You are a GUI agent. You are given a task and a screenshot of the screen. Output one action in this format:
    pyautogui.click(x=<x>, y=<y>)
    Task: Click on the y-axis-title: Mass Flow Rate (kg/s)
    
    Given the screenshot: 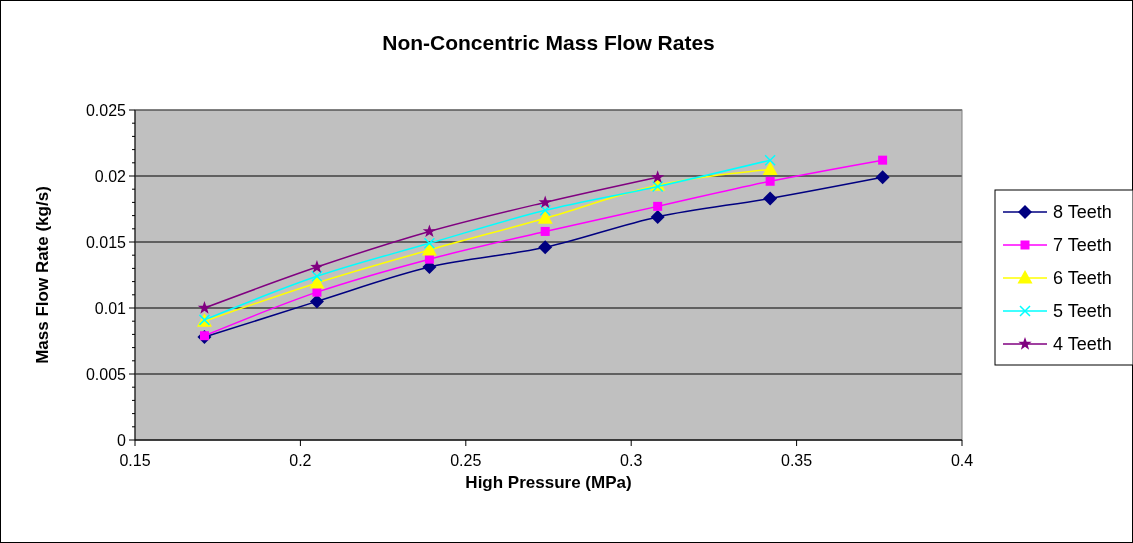 What is the action you would take?
    pyautogui.click(x=42, y=275)
    